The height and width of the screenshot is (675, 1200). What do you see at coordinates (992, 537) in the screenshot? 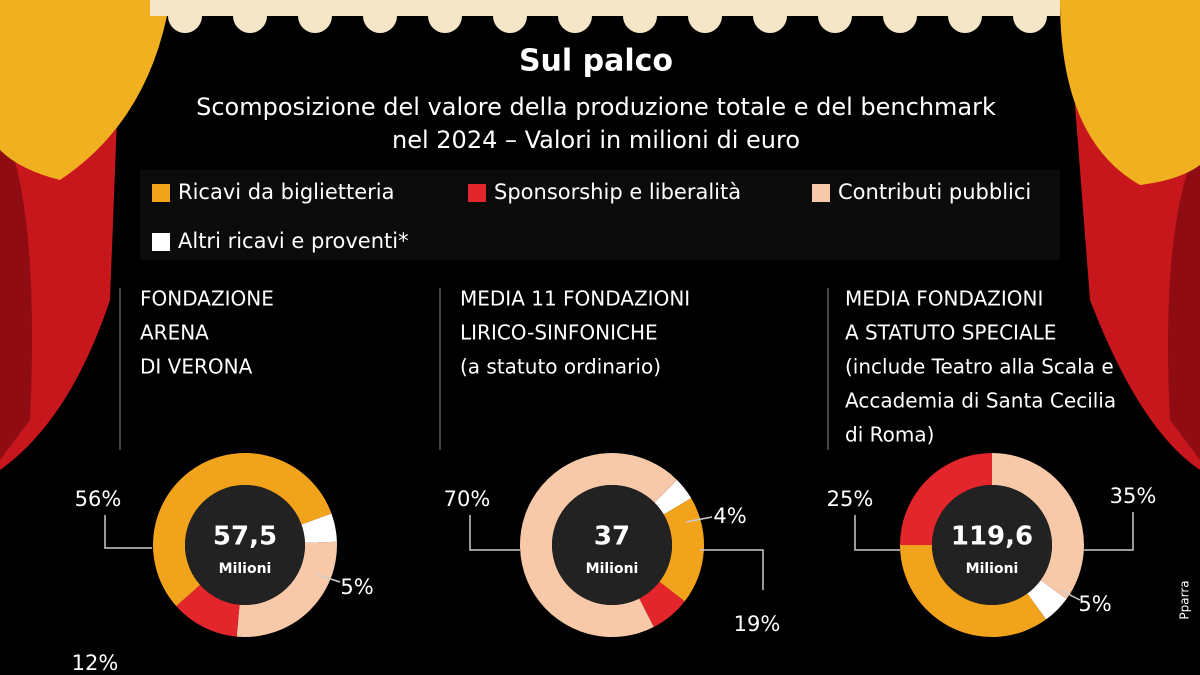
I see `center-value: 119,6` at bounding box center [992, 537].